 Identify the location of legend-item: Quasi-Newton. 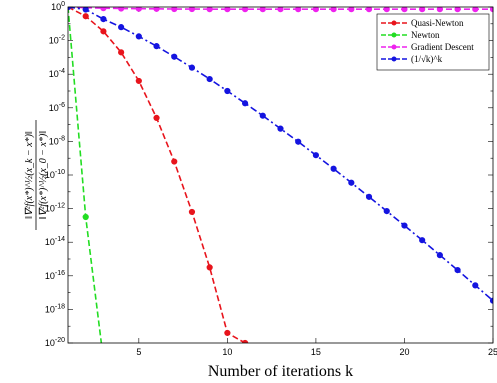
(422, 23).